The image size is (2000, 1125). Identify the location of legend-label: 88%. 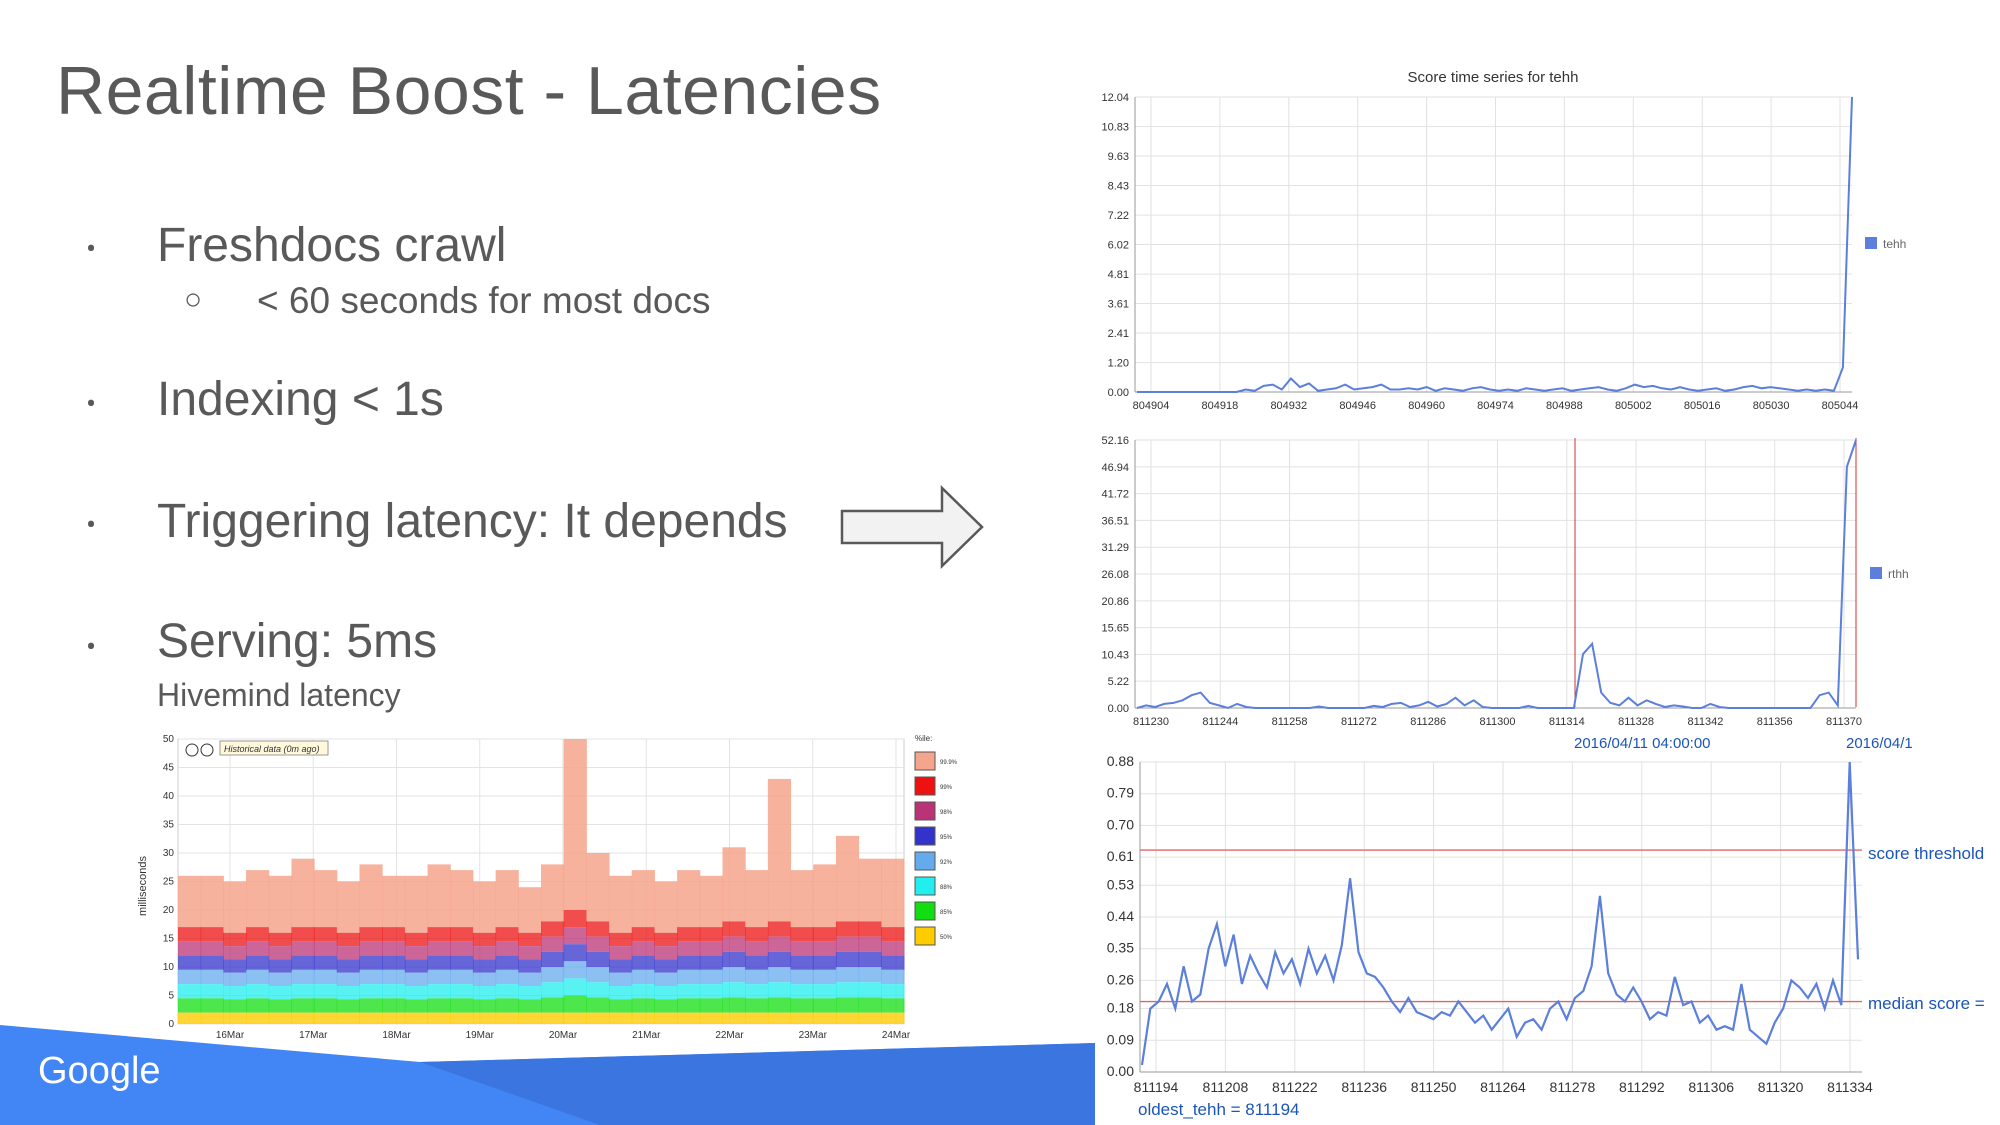
(946, 888).